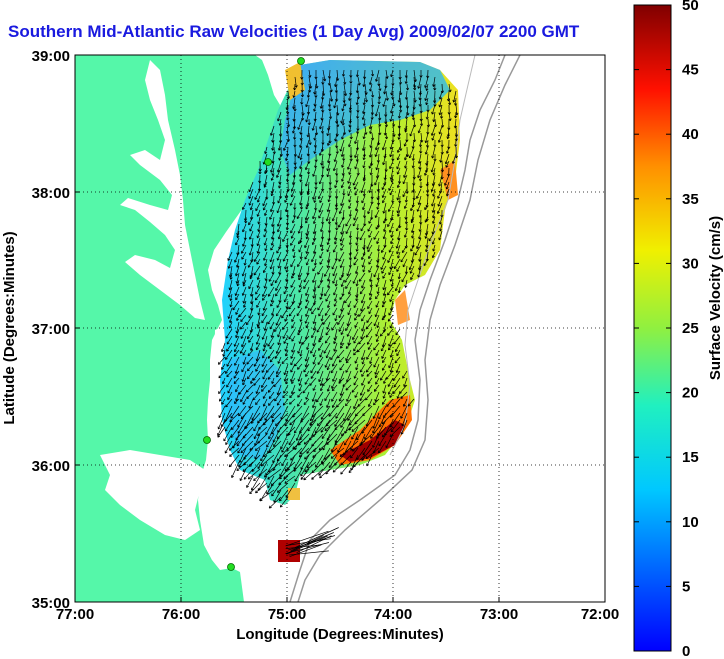 This screenshot has width=724, height=659. Describe the element at coordinates (51, 466) in the screenshot. I see `y-tick-label: 36:00` at that location.